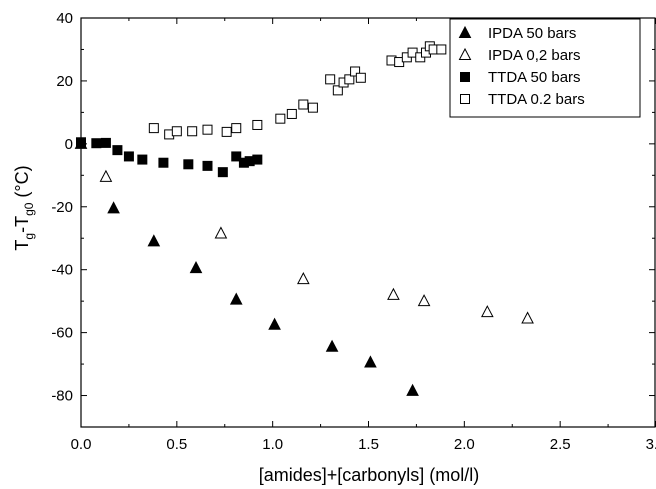  I want to click on legend-label: TTDA 0.2 bars, so click(536, 99).